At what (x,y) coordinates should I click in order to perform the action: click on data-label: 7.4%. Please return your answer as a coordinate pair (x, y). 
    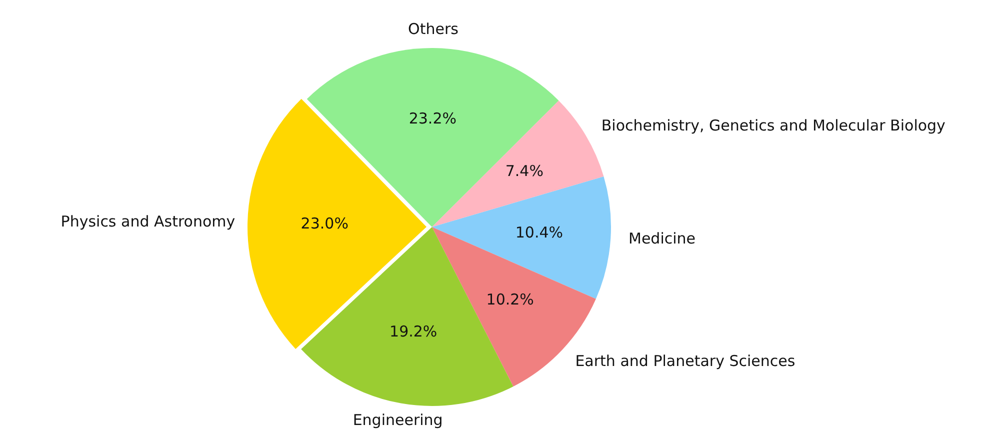
    Looking at the image, I should click on (524, 171).